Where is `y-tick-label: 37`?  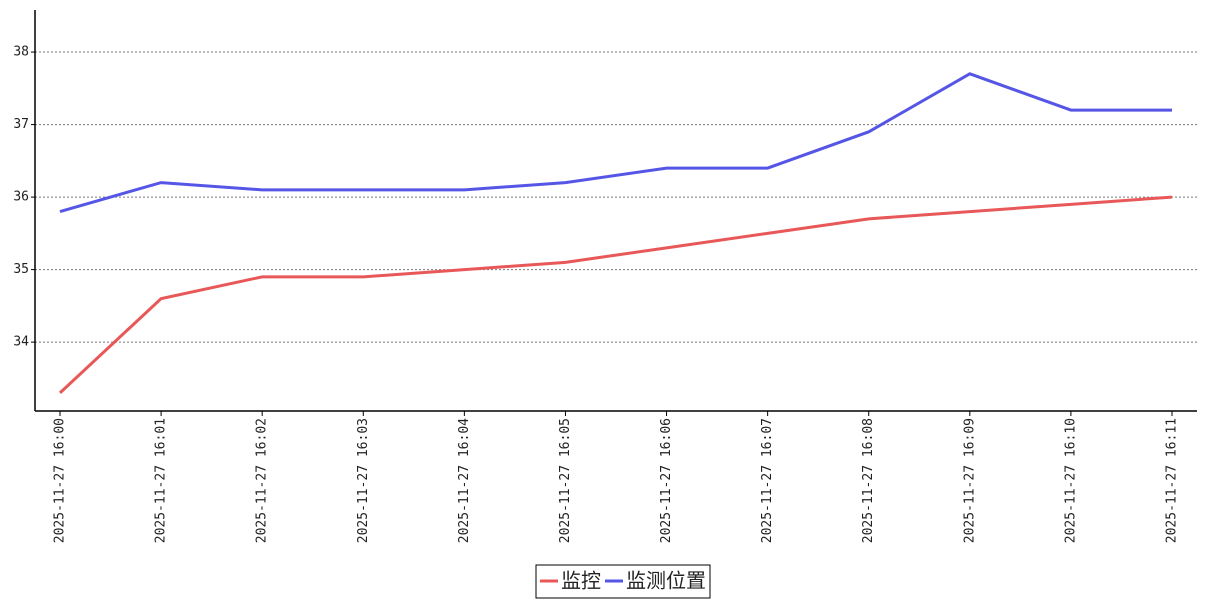
y-tick-label: 37 is located at coordinates (21, 124).